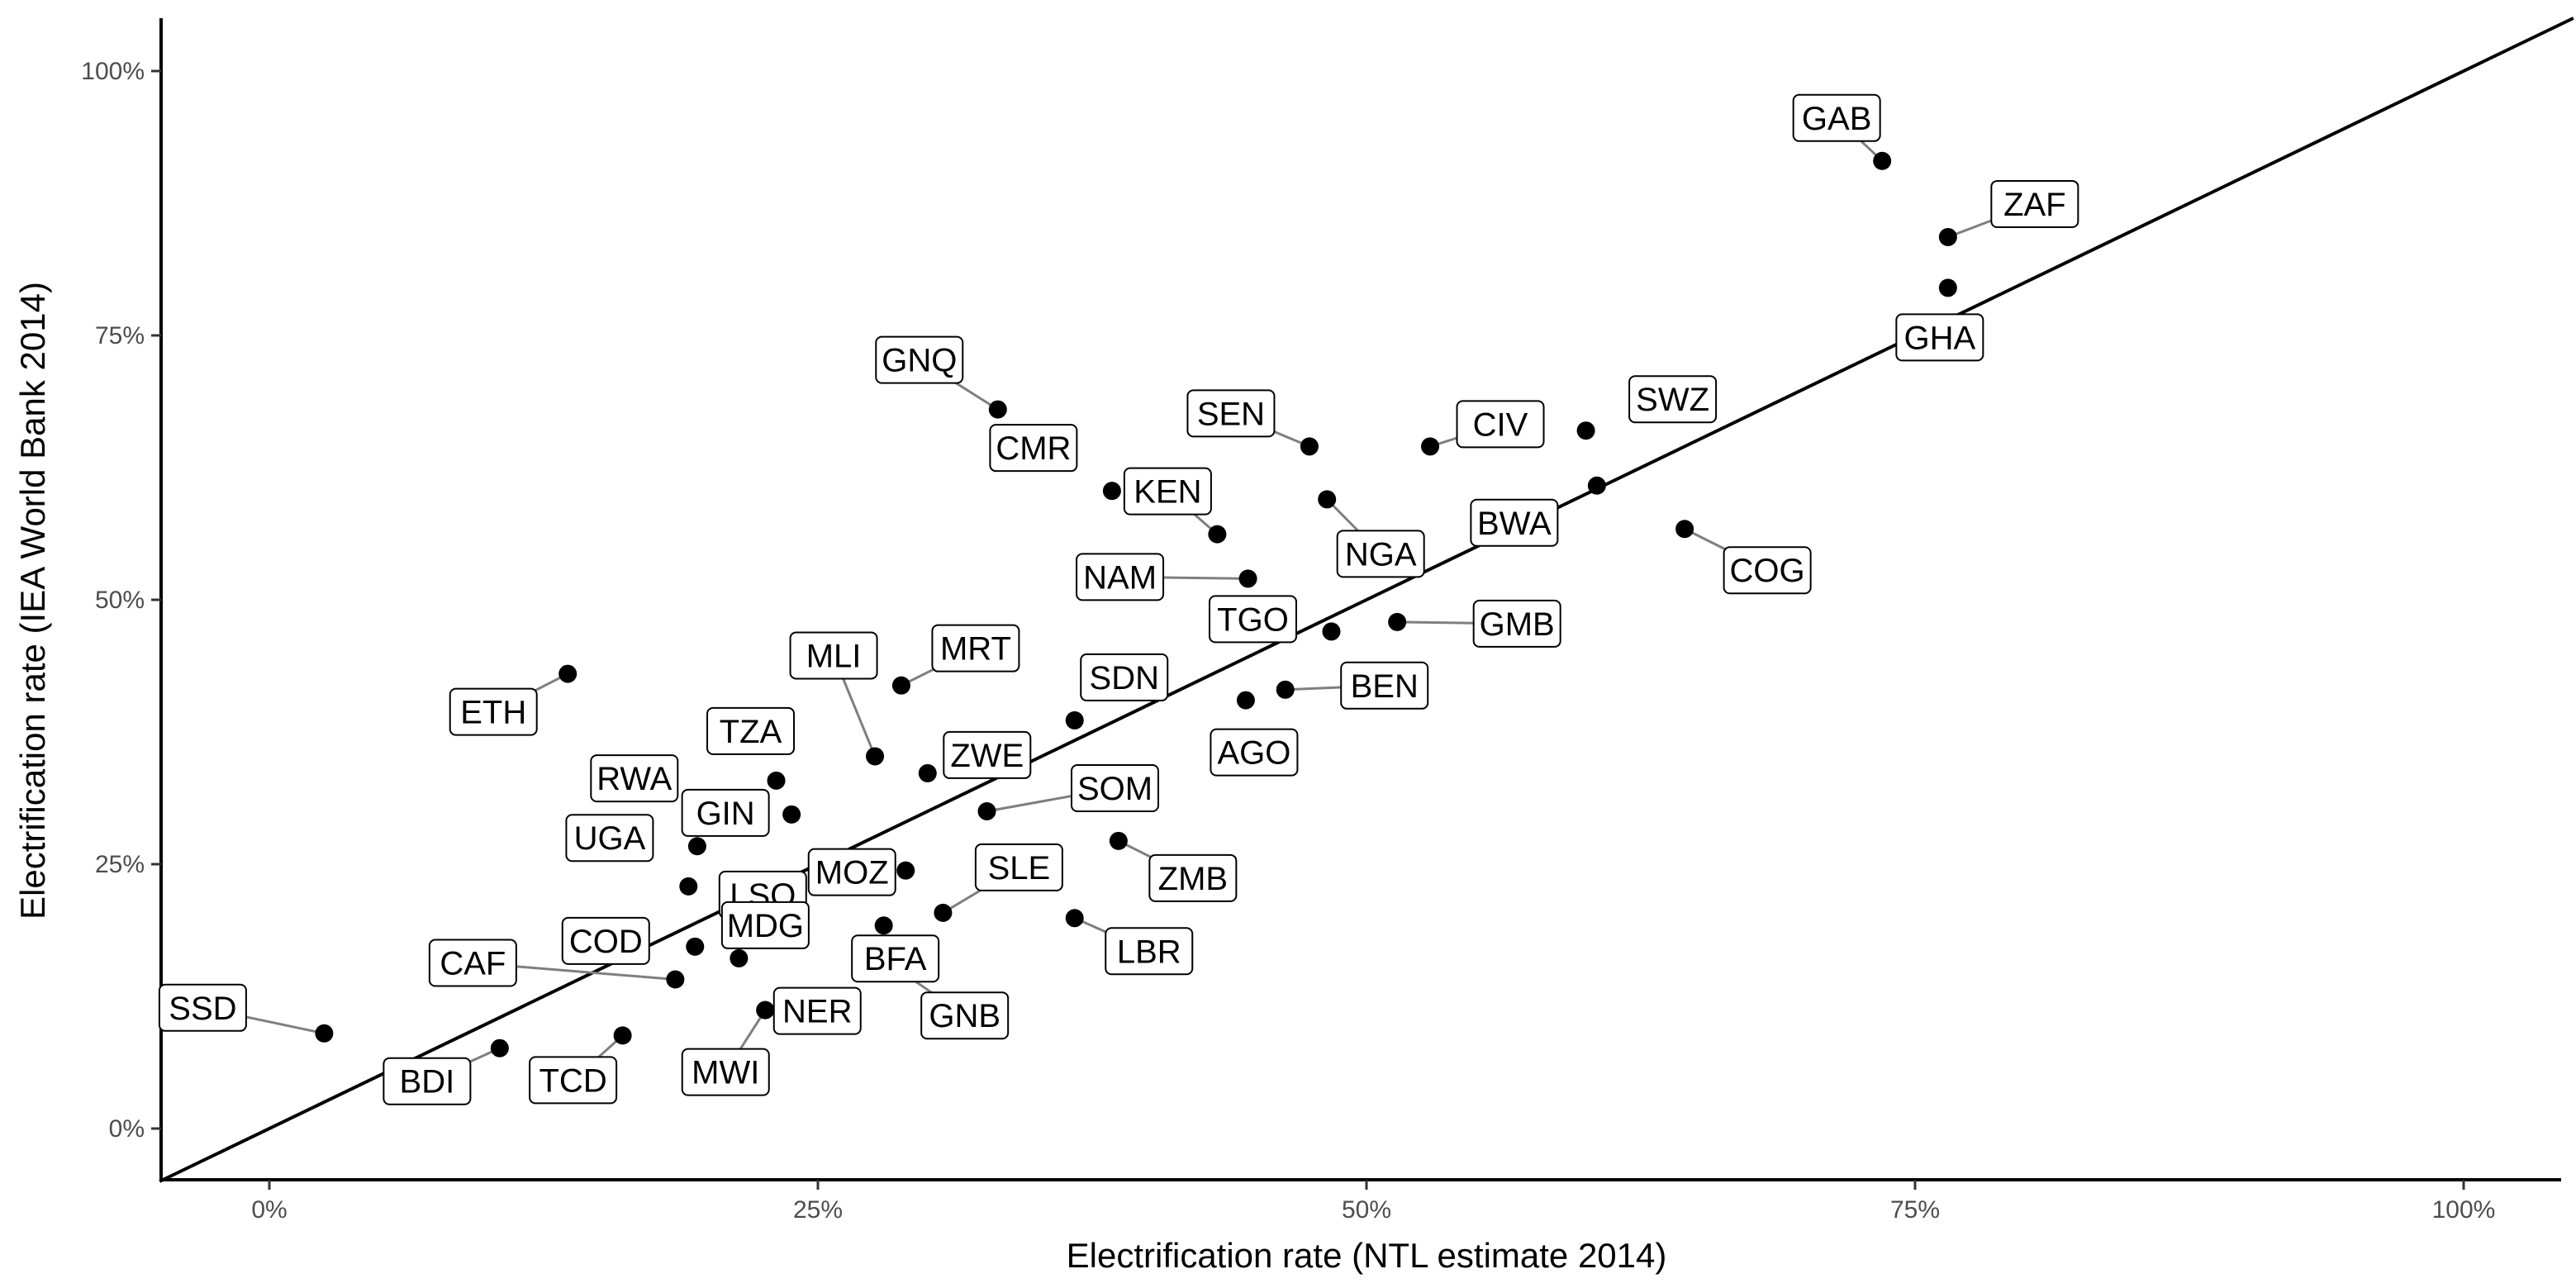 The width and height of the screenshot is (2576, 1288). I want to click on label-text: GNB, so click(964, 1016).